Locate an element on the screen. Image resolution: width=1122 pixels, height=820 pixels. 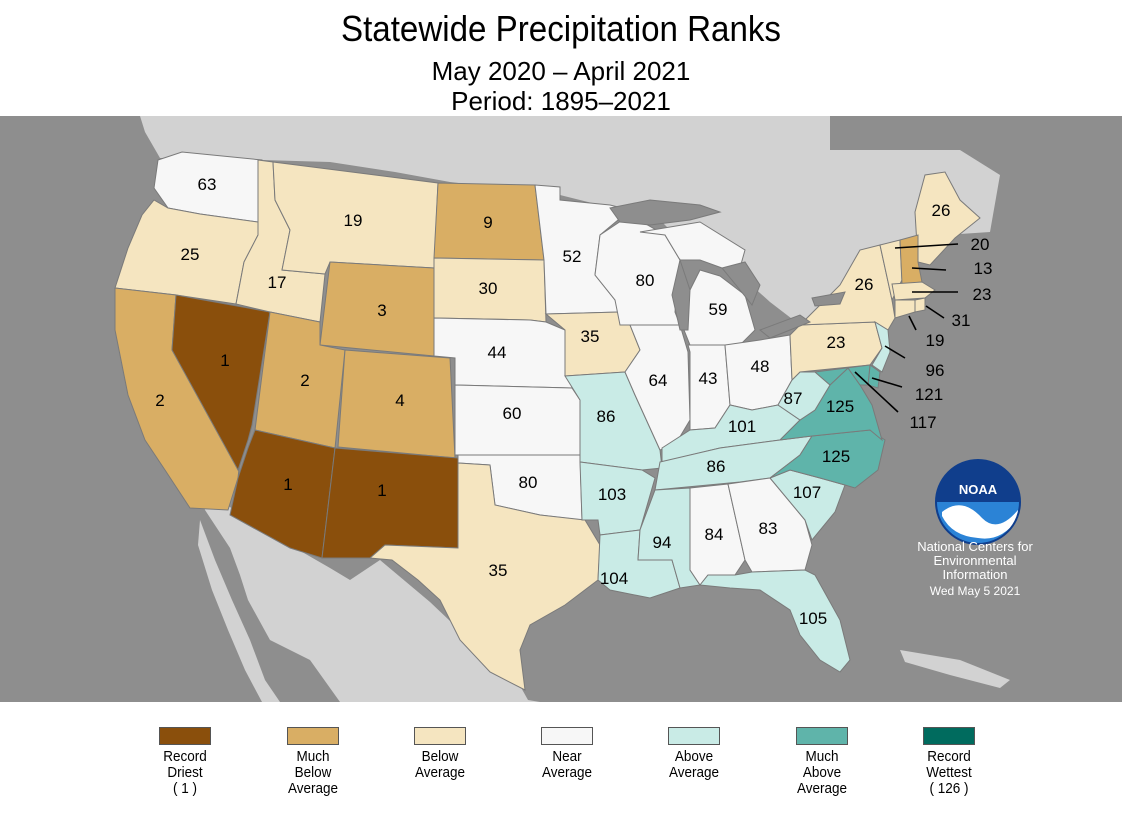
noaa-logo-text: NOAA is located at coordinates (978, 489).